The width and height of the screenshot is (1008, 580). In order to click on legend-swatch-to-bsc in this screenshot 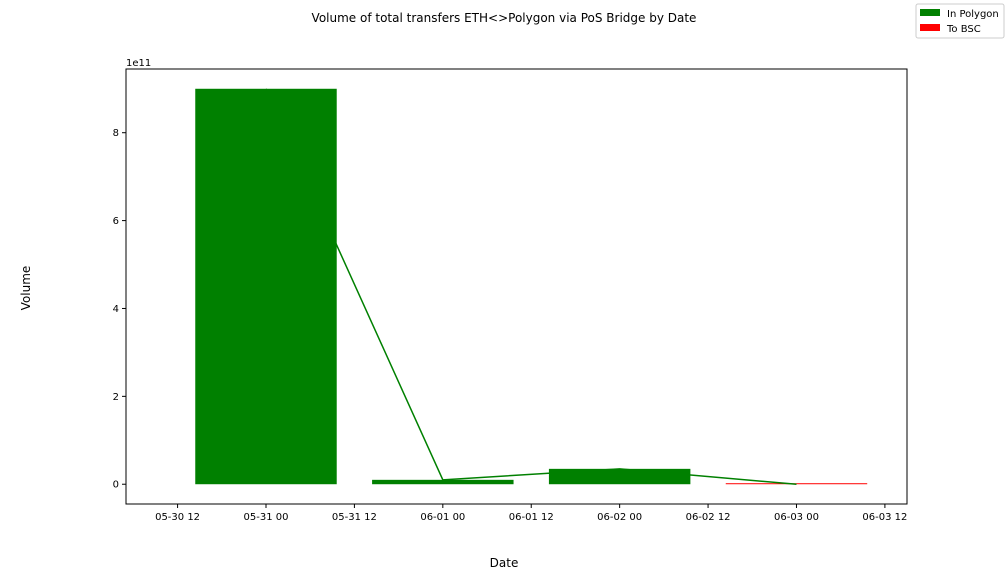, I will do `click(930, 27)`.